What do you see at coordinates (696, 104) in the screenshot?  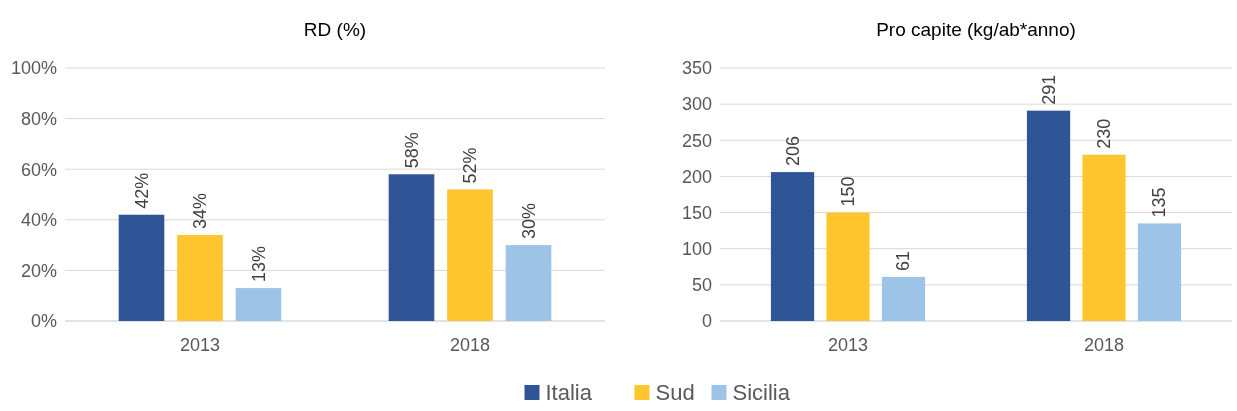 I see `y-tick-label: 300` at bounding box center [696, 104].